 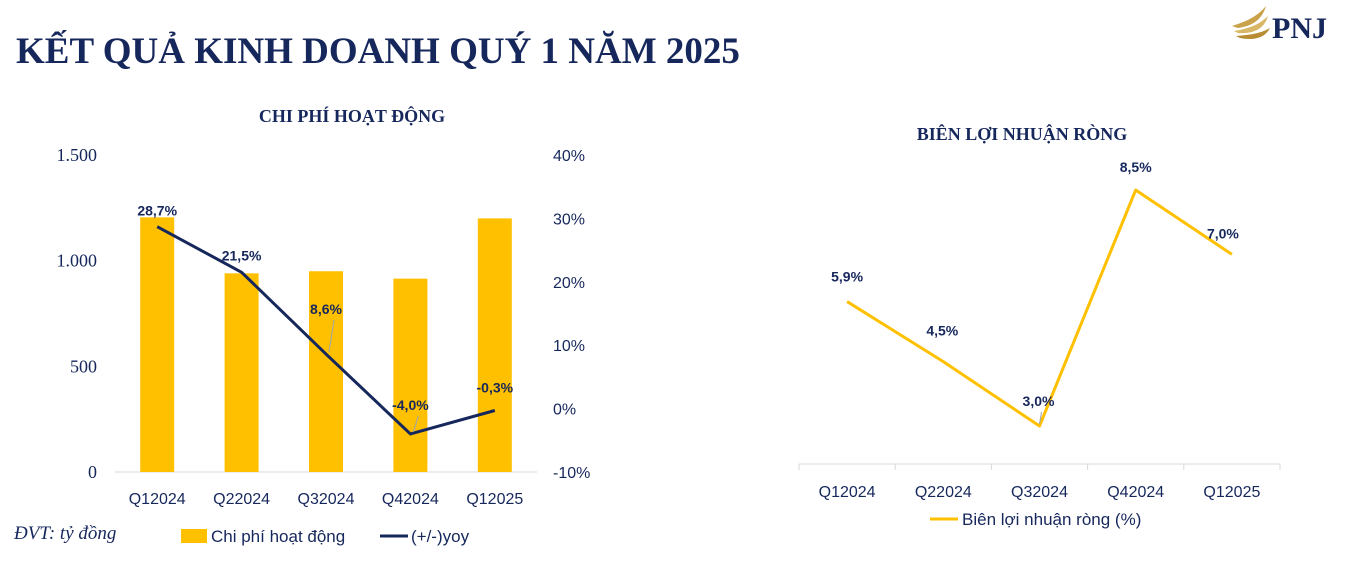 I want to click on margin-chart-title: BIÊN LỢI NHUẬN RÒNG, so click(x=1022, y=133).